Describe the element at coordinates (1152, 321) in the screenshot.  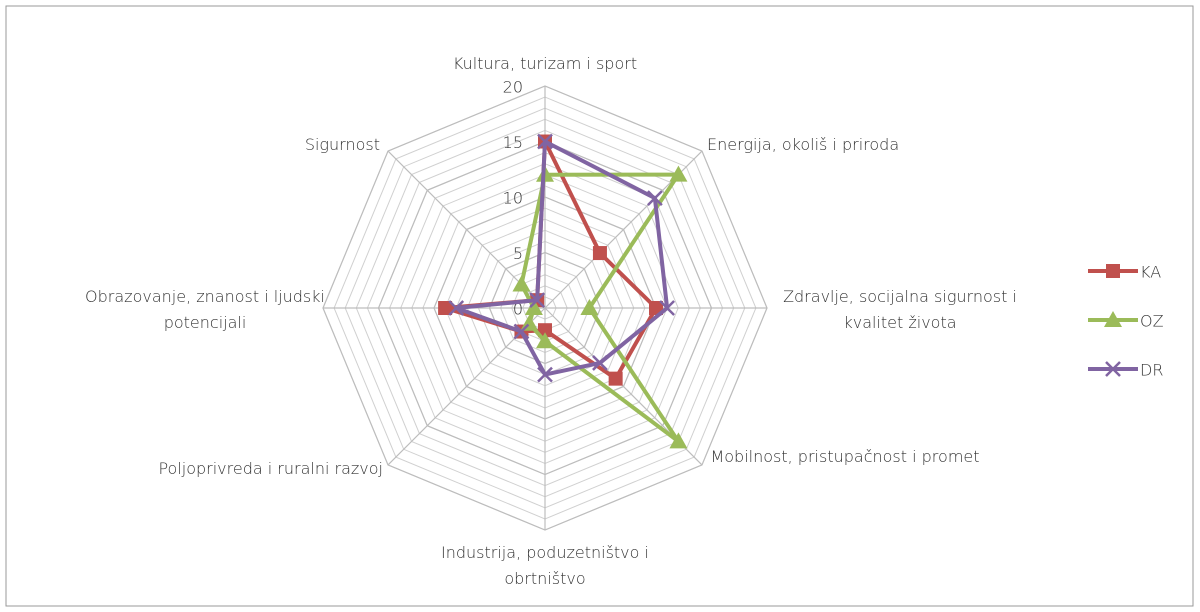
I see `legend-label: OZ` at that location.